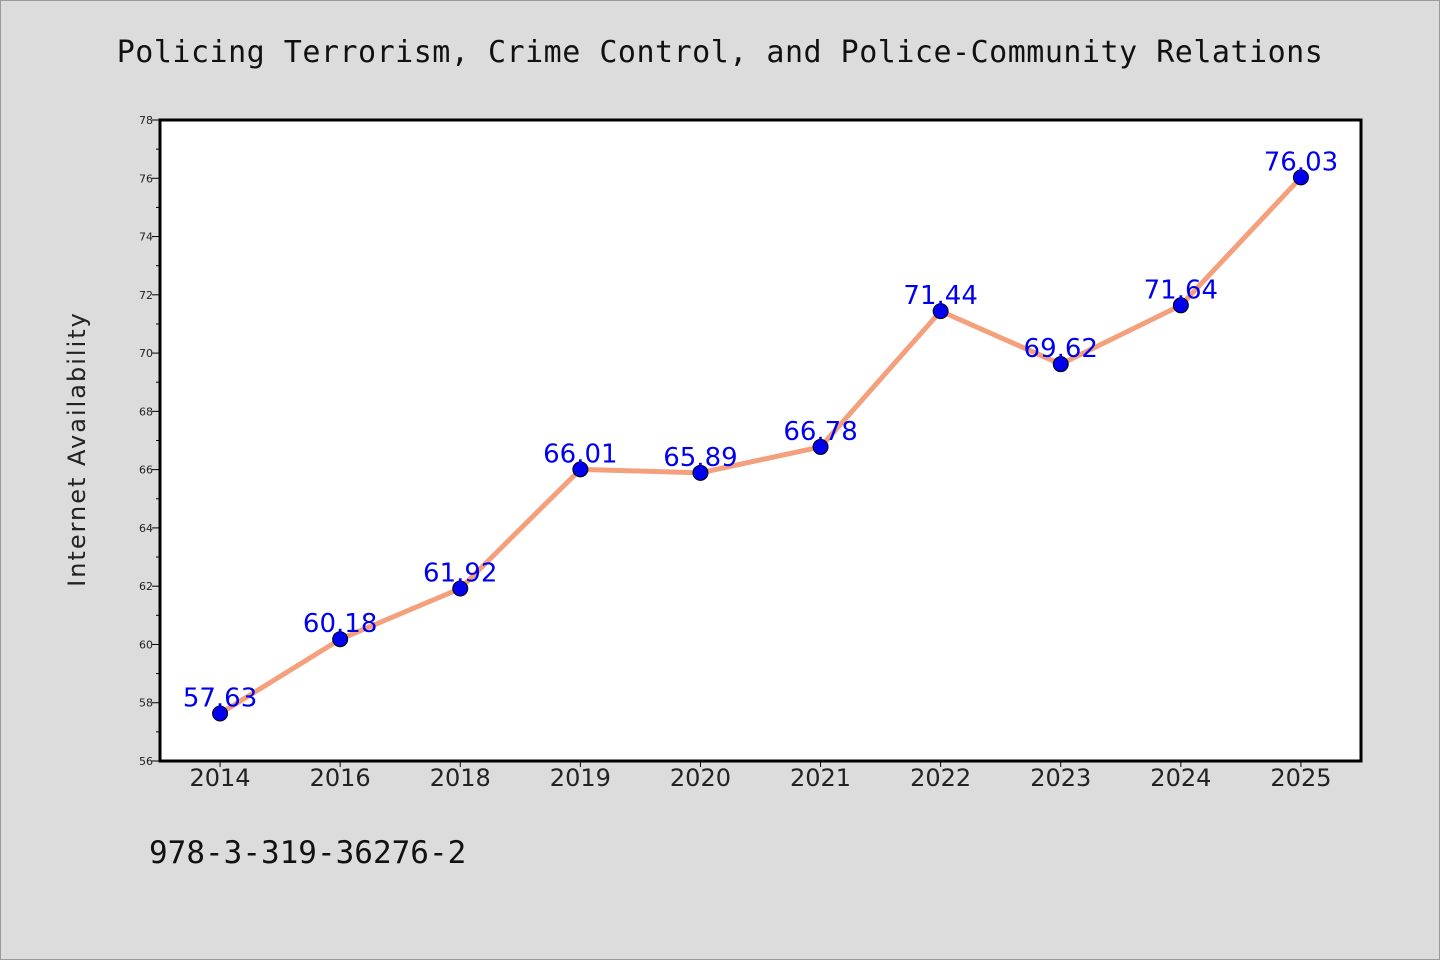  I want to click on y-tick-label: 58, so click(146, 703).